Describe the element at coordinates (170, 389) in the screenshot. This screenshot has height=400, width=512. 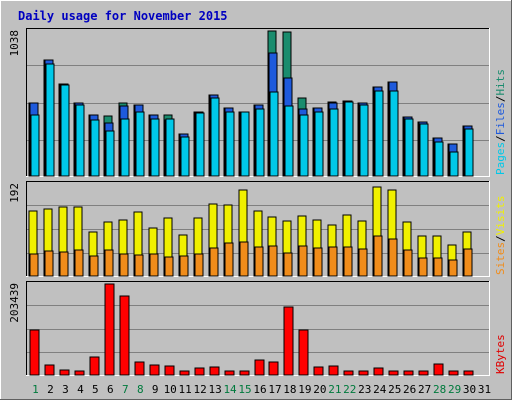
I see `x-tick-label: 10` at that location.